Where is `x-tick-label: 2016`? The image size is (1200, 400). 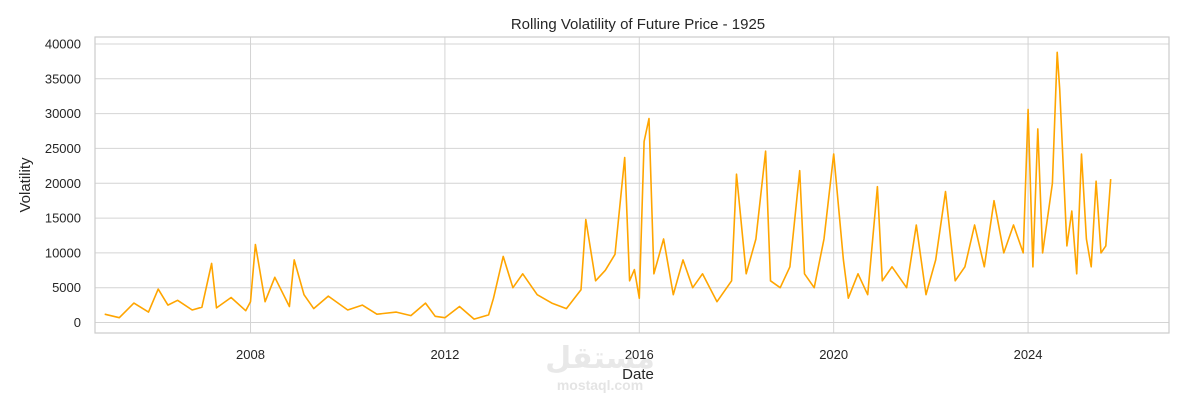
x-tick-label: 2016 is located at coordinates (639, 354).